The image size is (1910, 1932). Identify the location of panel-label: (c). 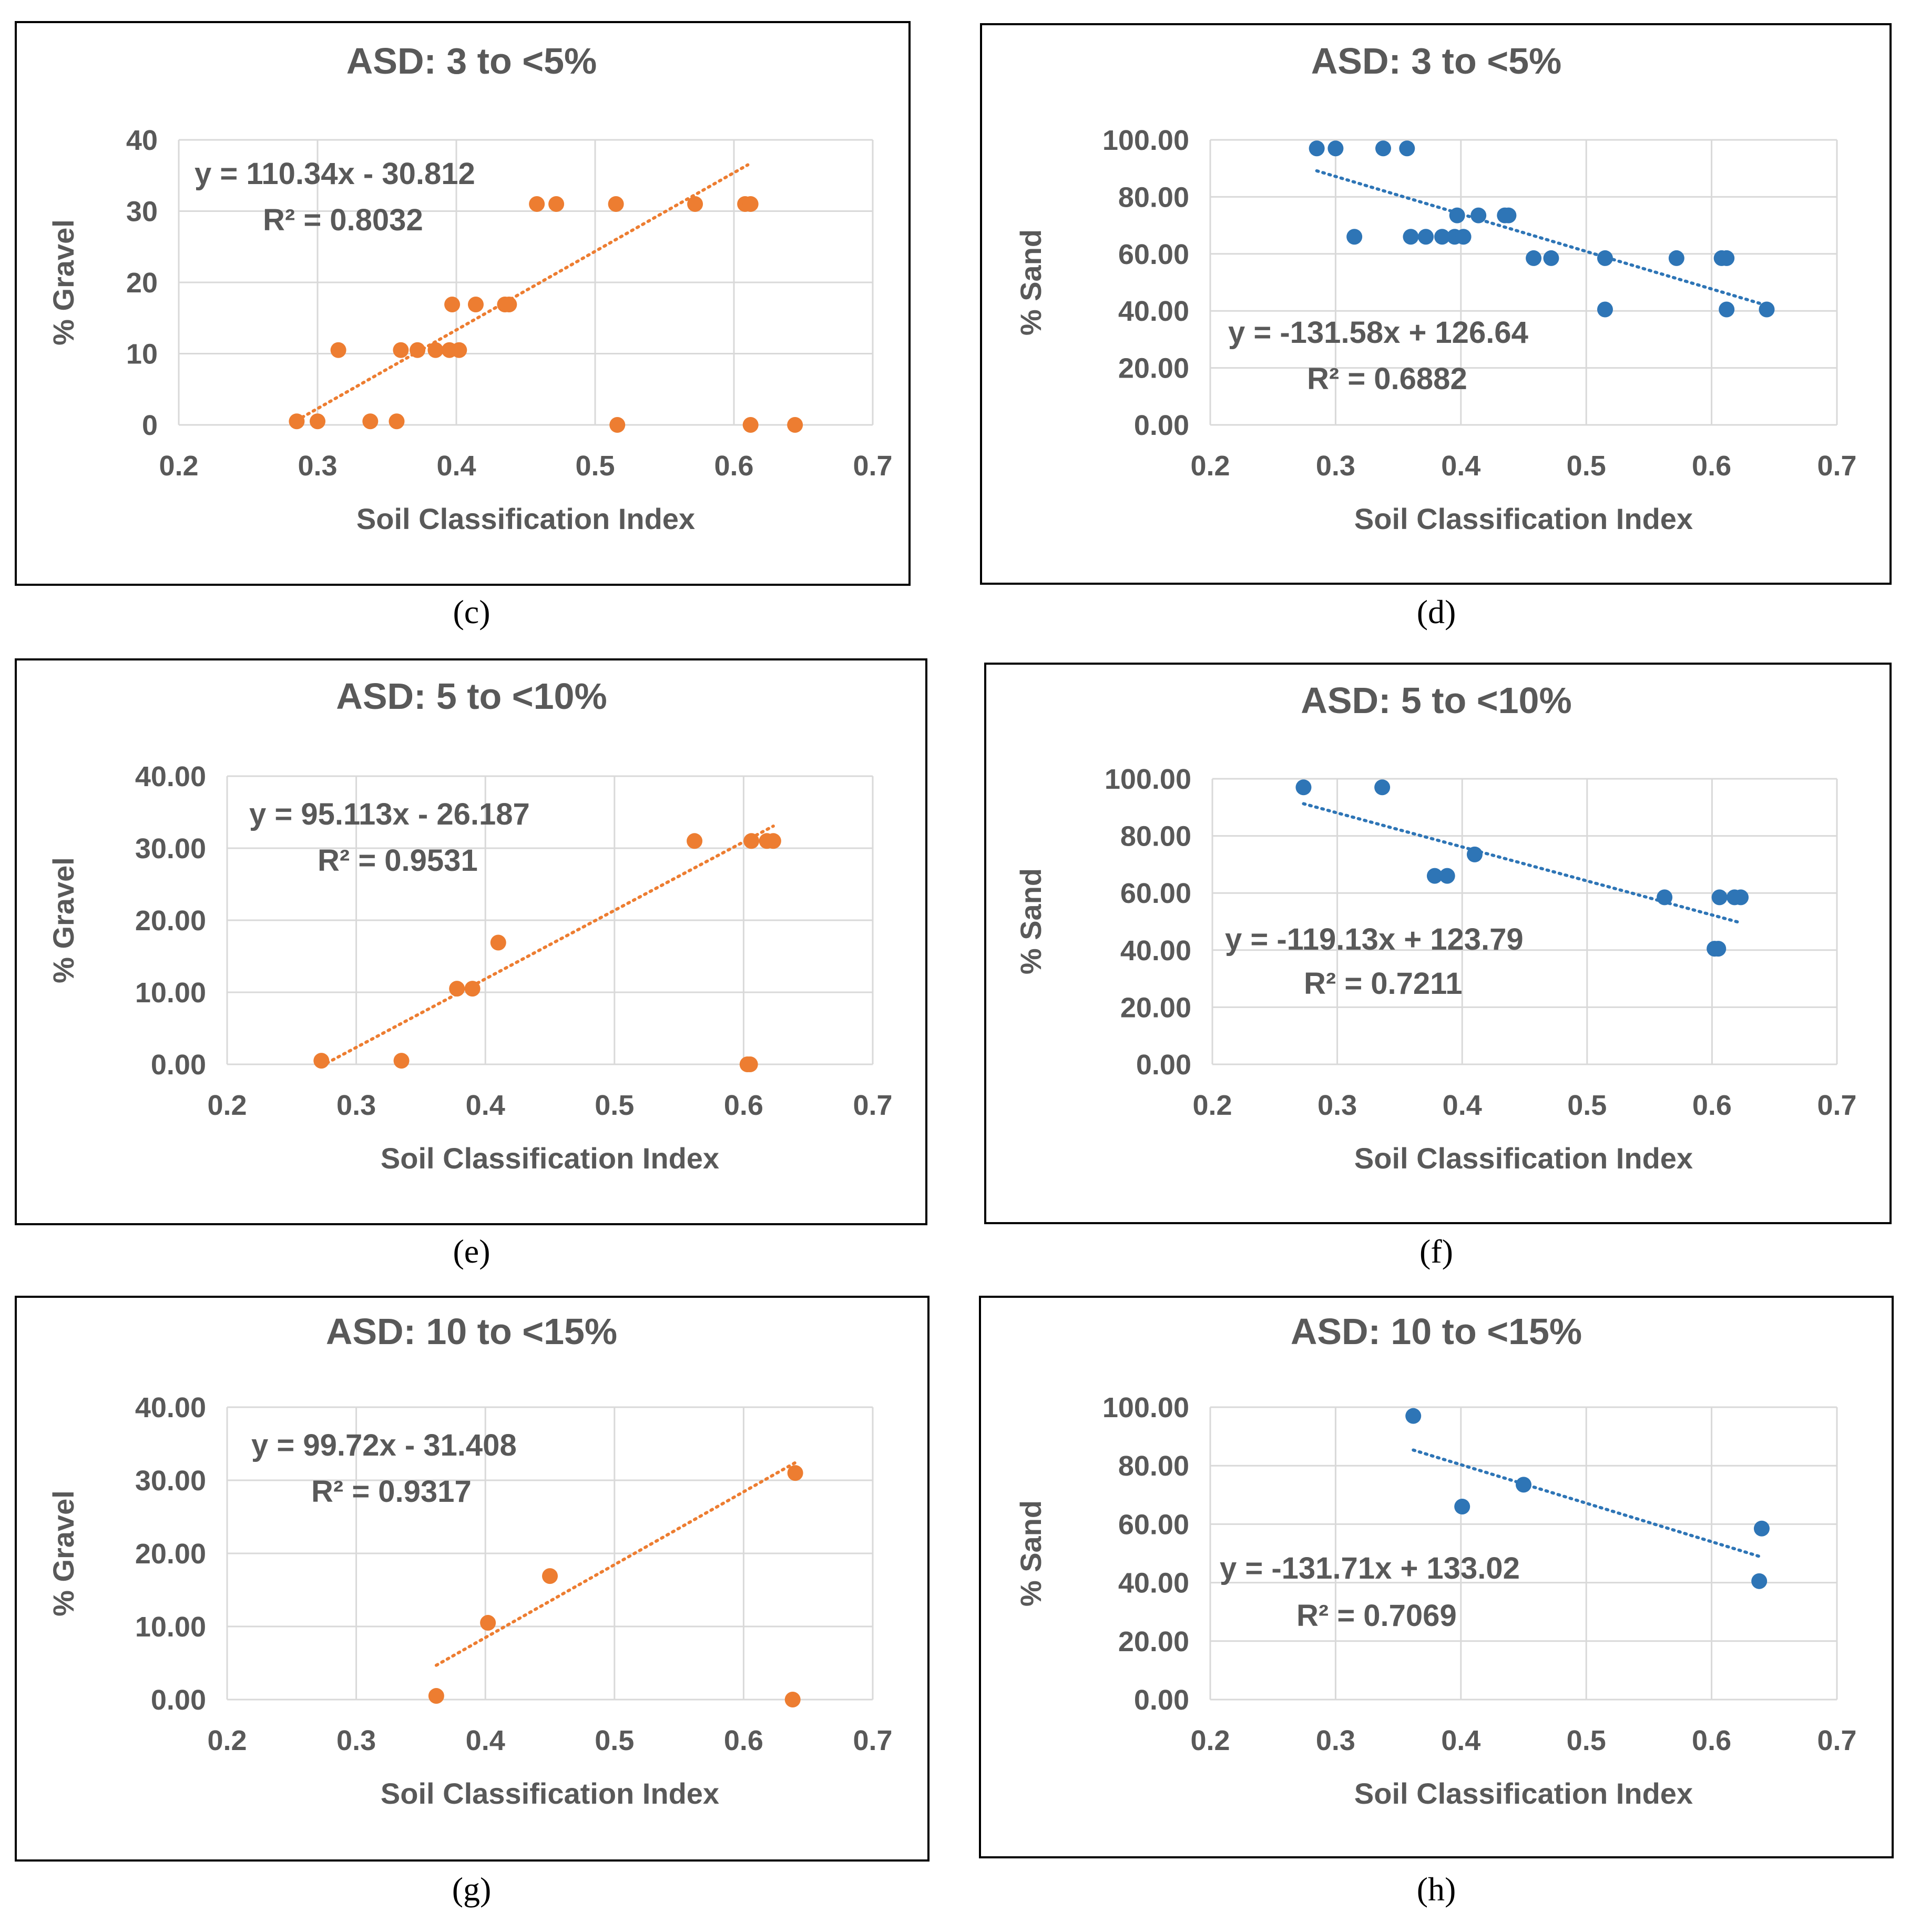
(472, 612).